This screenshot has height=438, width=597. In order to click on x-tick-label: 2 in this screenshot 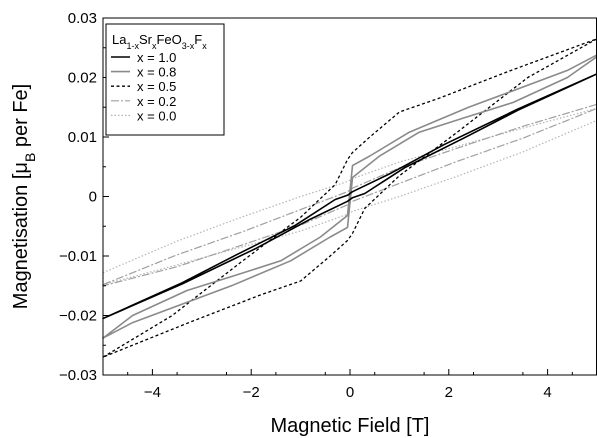, I will do `click(449, 392)`.